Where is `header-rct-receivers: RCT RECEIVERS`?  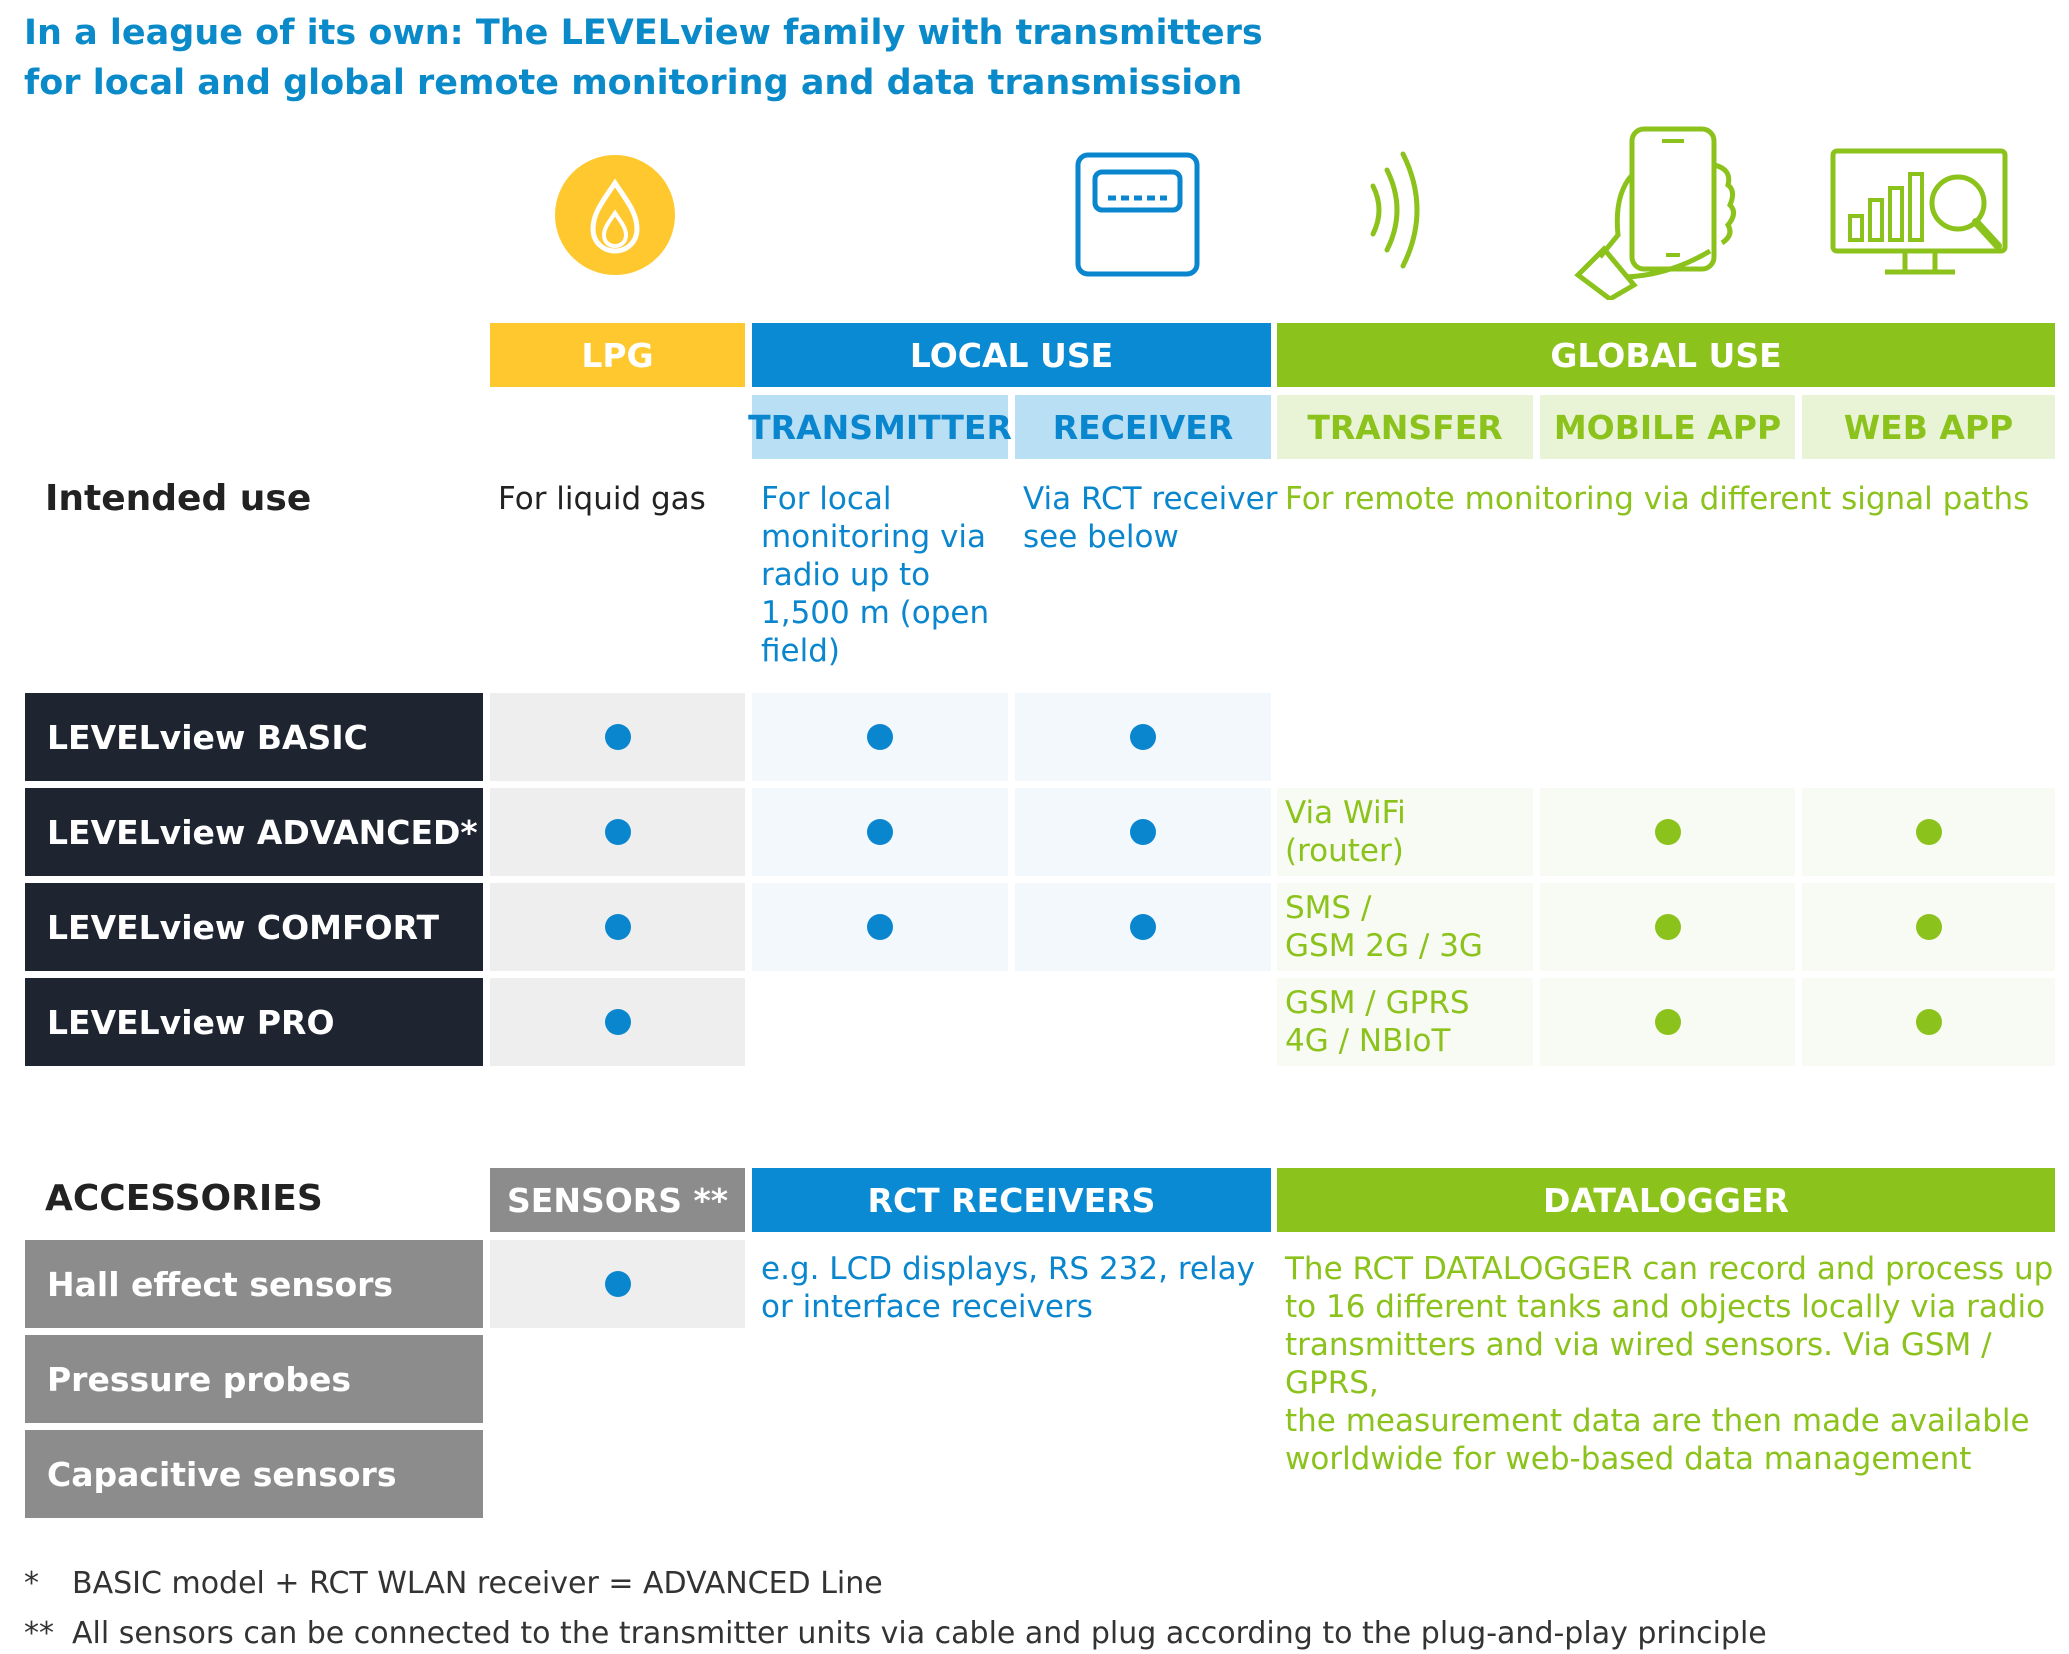
header-rct-receivers: RCT RECEIVERS is located at coordinates (1011, 1200).